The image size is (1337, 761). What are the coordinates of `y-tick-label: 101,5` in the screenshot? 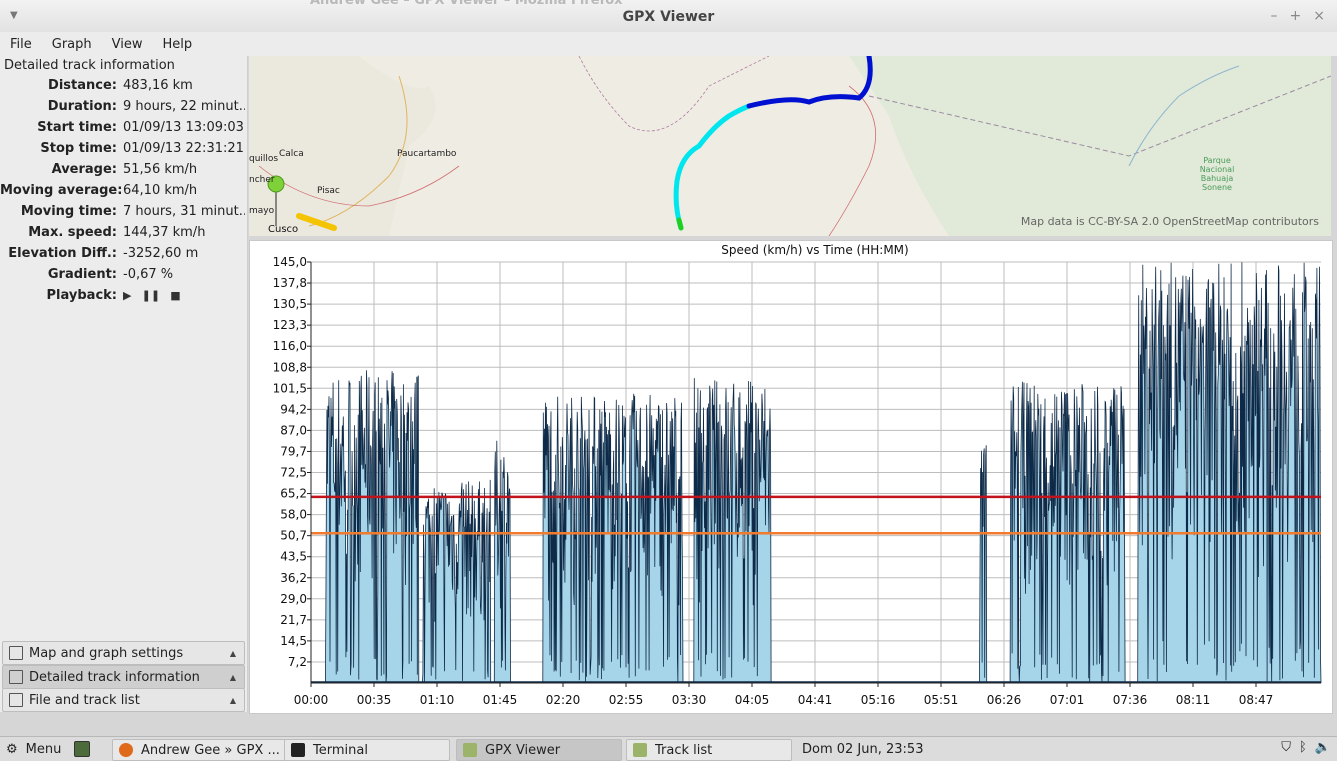 It's located at (290, 388).